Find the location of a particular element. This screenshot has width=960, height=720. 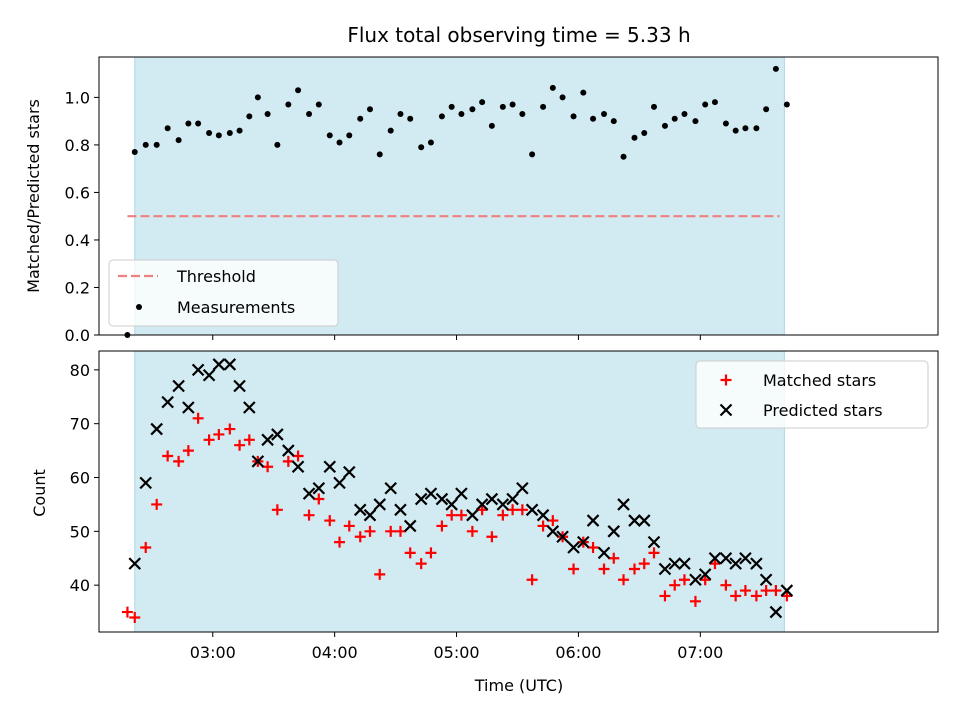

bottom-y-tick-label: 60 is located at coordinates (80, 478).